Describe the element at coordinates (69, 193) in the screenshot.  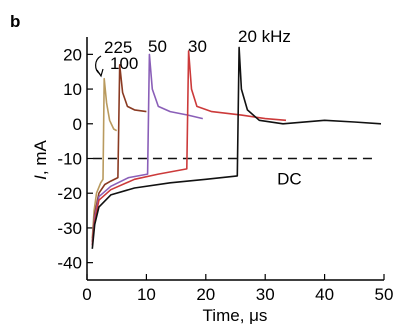
I see `y-tick-label: -20` at that location.